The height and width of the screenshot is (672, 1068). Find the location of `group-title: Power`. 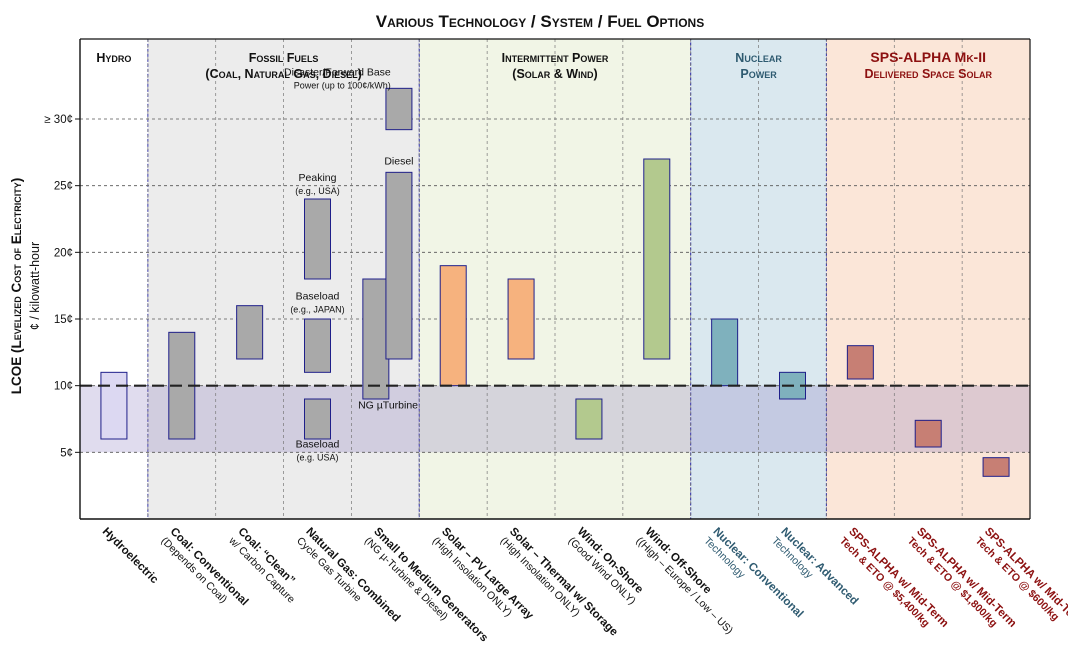

group-title: Power is located at coordinates (758, 74).